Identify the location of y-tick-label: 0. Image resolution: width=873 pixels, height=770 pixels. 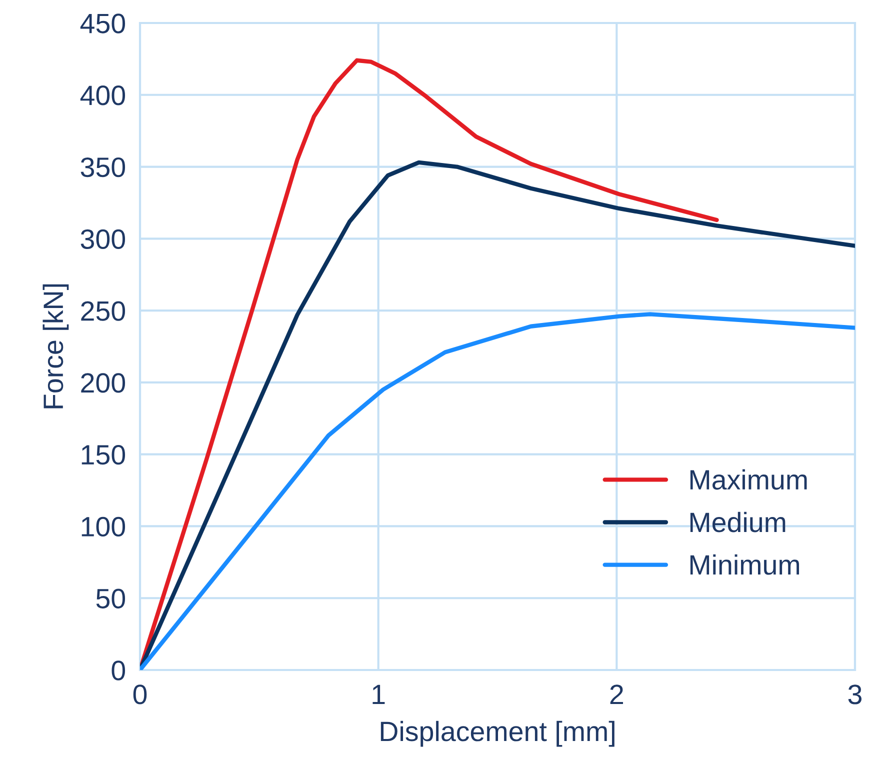
(119, 670).